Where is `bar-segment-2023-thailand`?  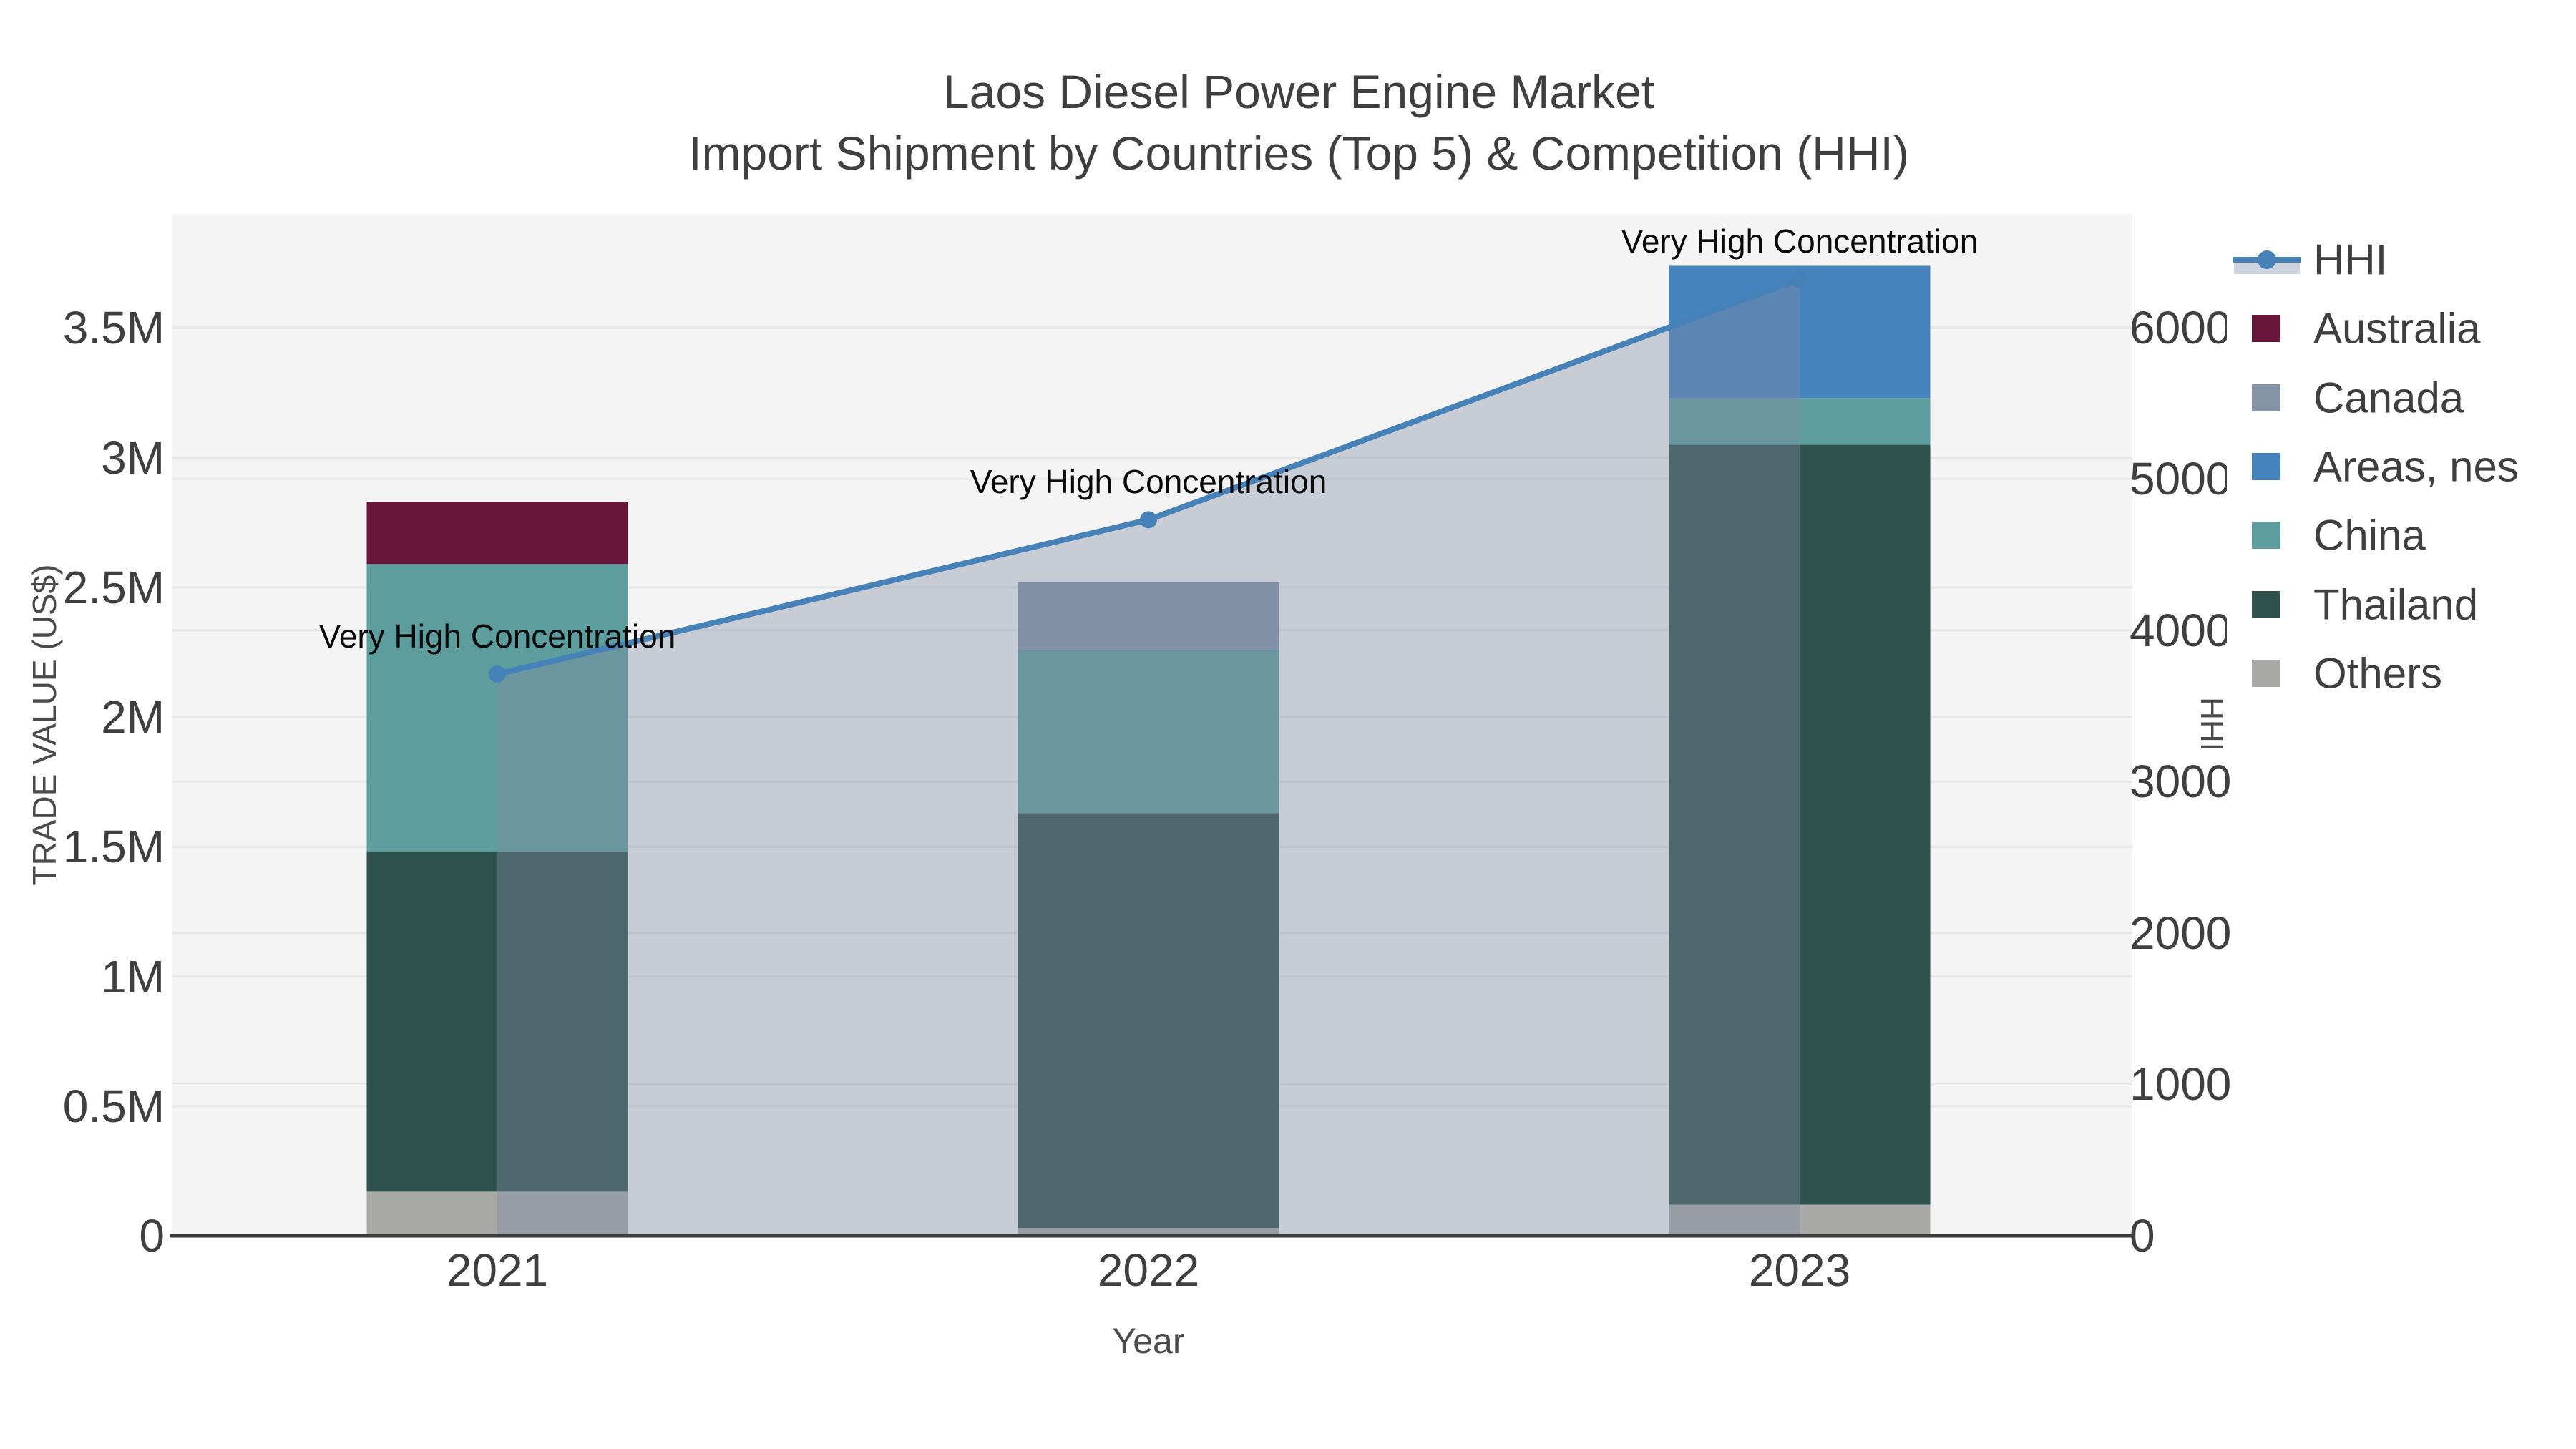 bar-segment-2023-thailand is located at coordinates (1800, 824).